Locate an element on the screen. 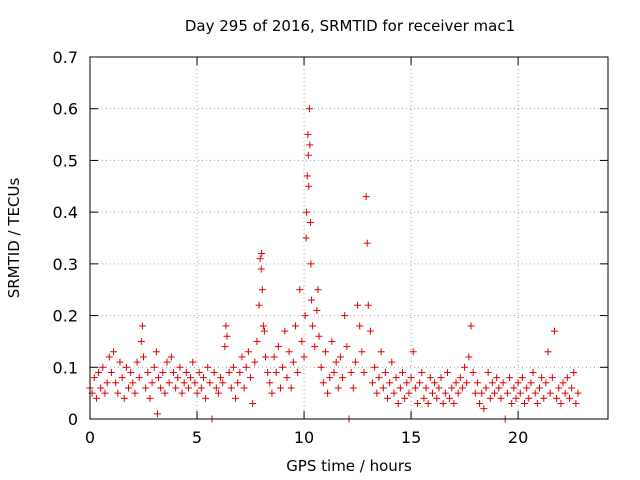 This screenshot has height=480, width=640. x-tick-label: 15 is located at coordinates (411, 437).